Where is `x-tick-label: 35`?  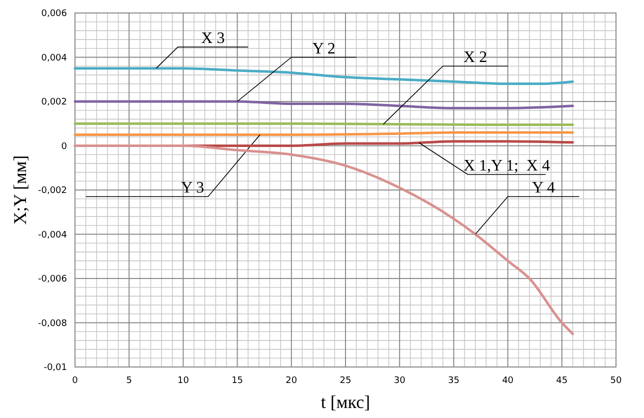 x-tick-label: 35 is located at coordinates (454, 381).